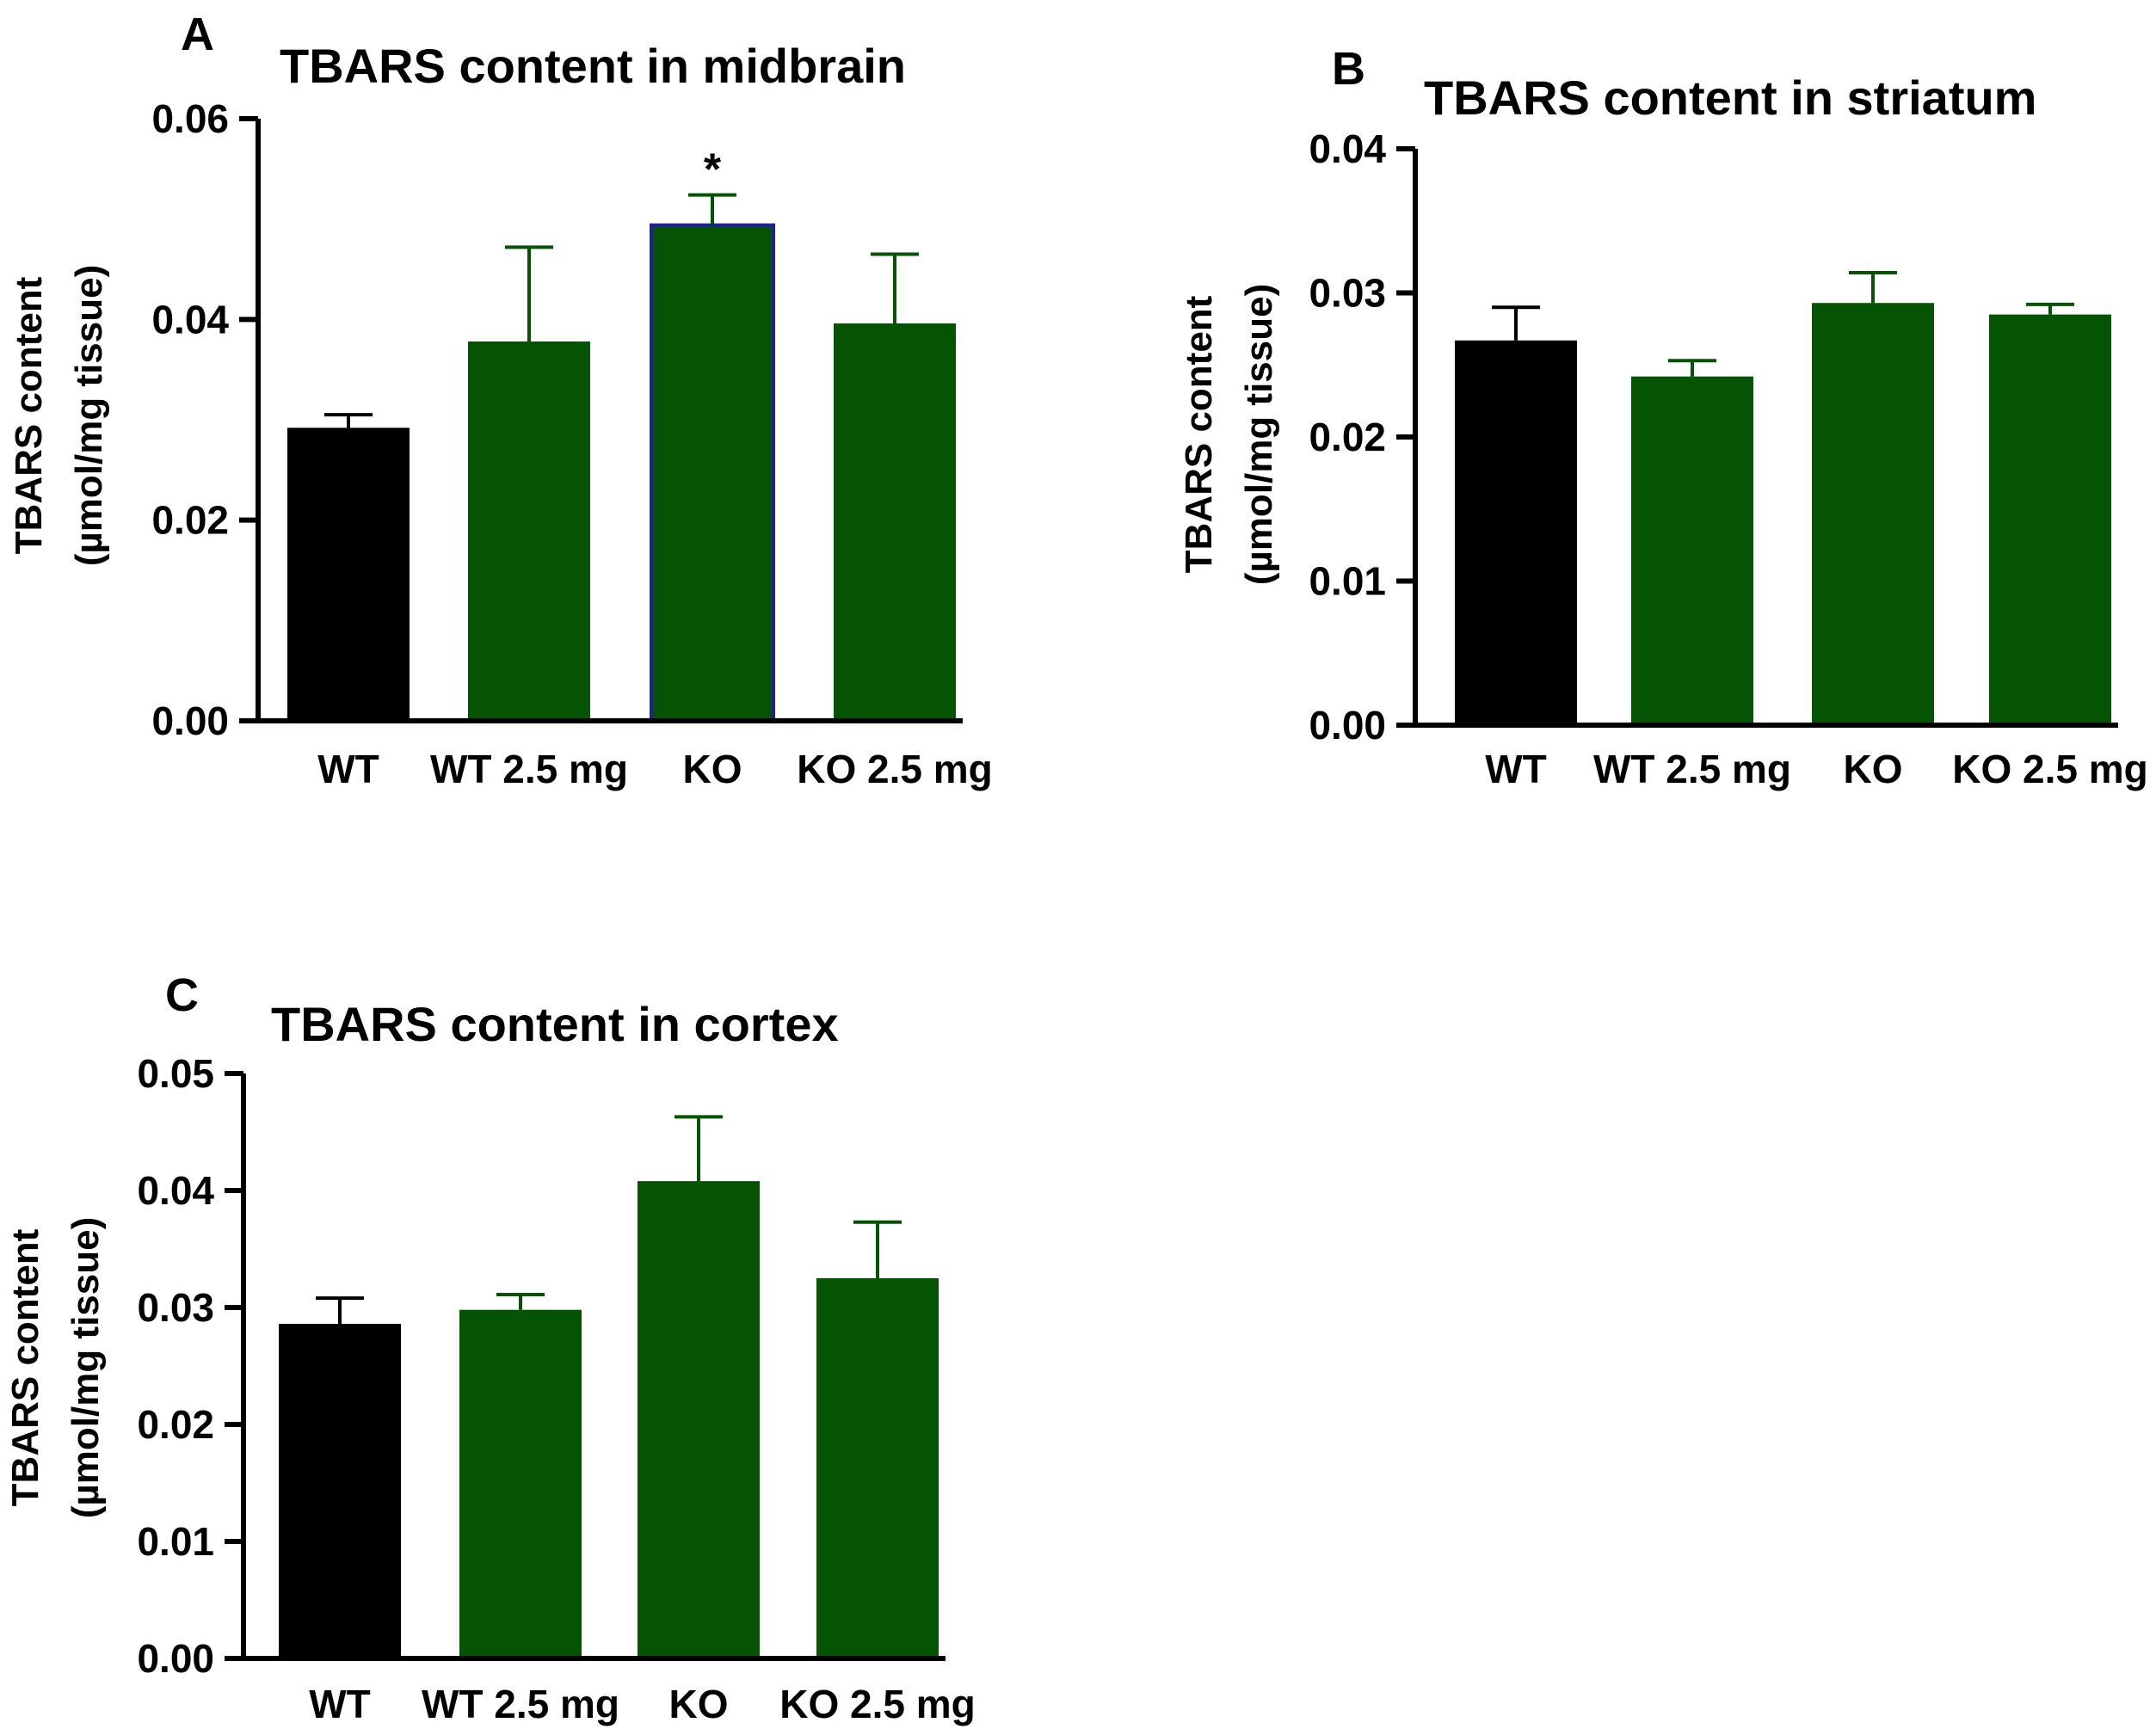 Image resolution: width=2156 pixels, height=1735 pixels. Describe the element at coordinates (190, 720) in the screenshot. I see `panel-a-y-tick-label-0: 0.00` at that location.